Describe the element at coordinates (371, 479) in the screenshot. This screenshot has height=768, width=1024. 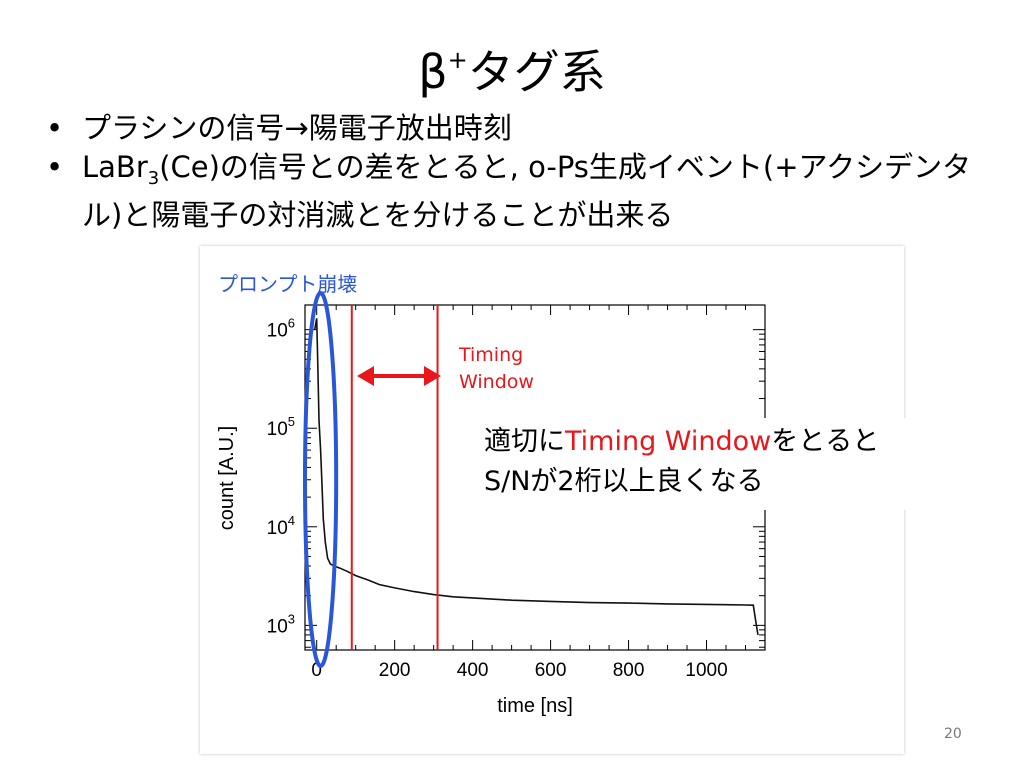
I see `marker-group` at that location.